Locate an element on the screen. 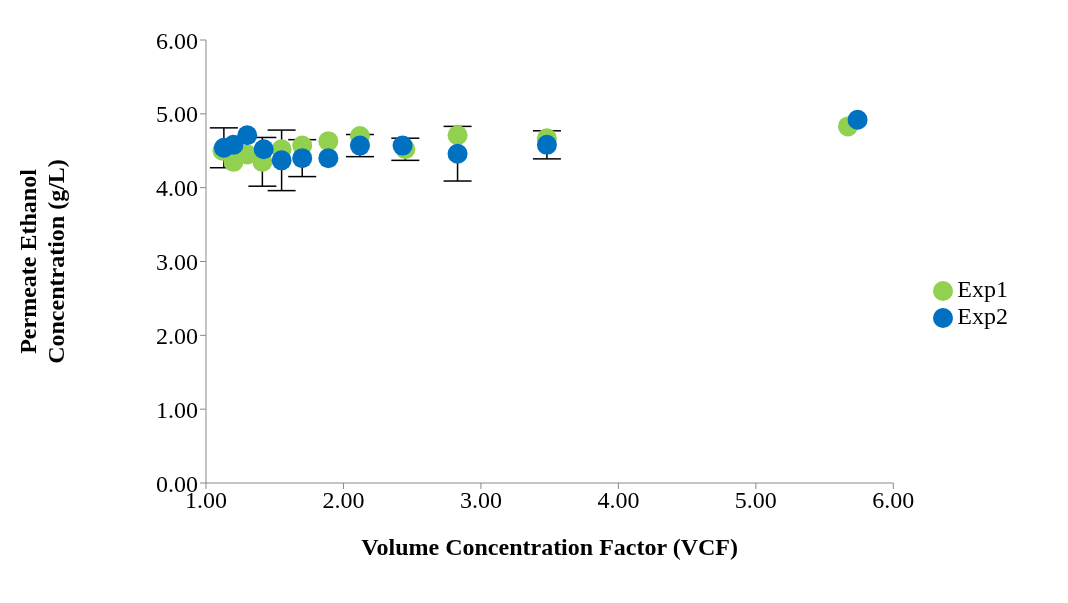  x-tick-label: 3.00 is located at coordinates (480, 500).